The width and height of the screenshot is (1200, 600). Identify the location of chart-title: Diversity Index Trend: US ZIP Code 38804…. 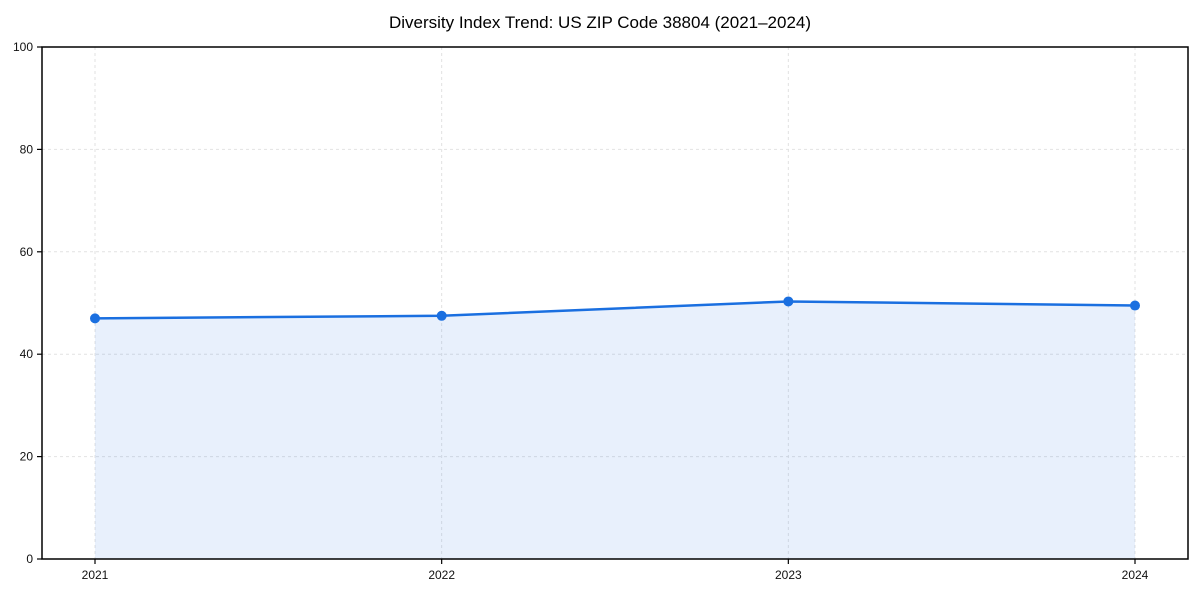
(600, 22).